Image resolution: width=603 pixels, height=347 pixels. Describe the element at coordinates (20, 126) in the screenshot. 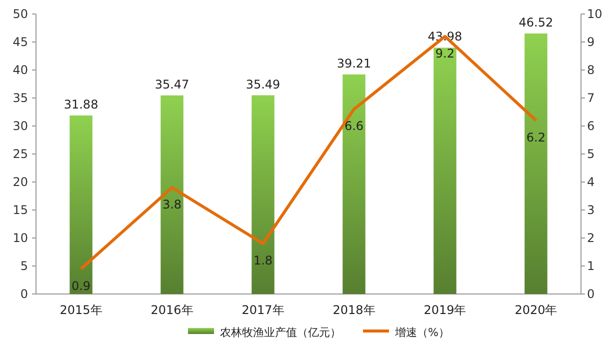

I see `y-tick-label: 30` at that location.